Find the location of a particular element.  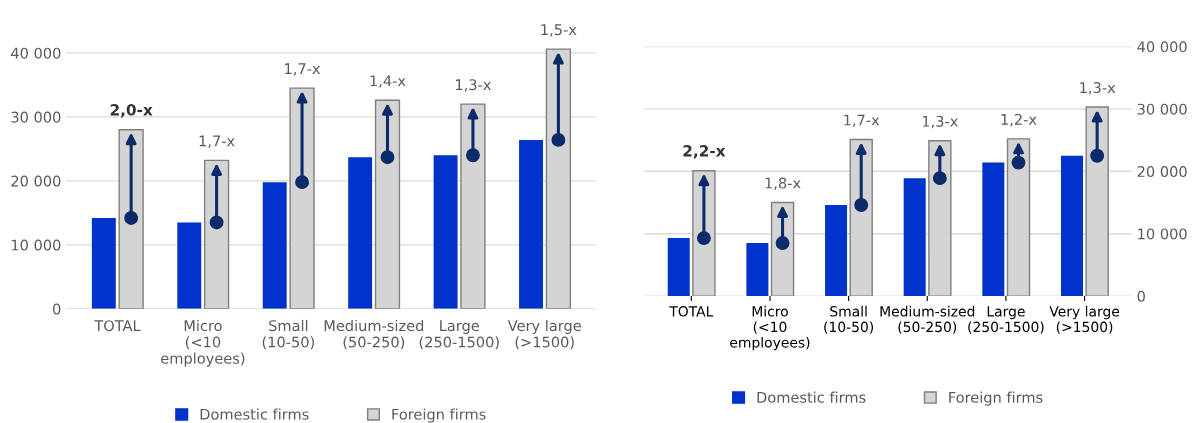

annotation: 1,8-x is located at coordinates (783, 184).